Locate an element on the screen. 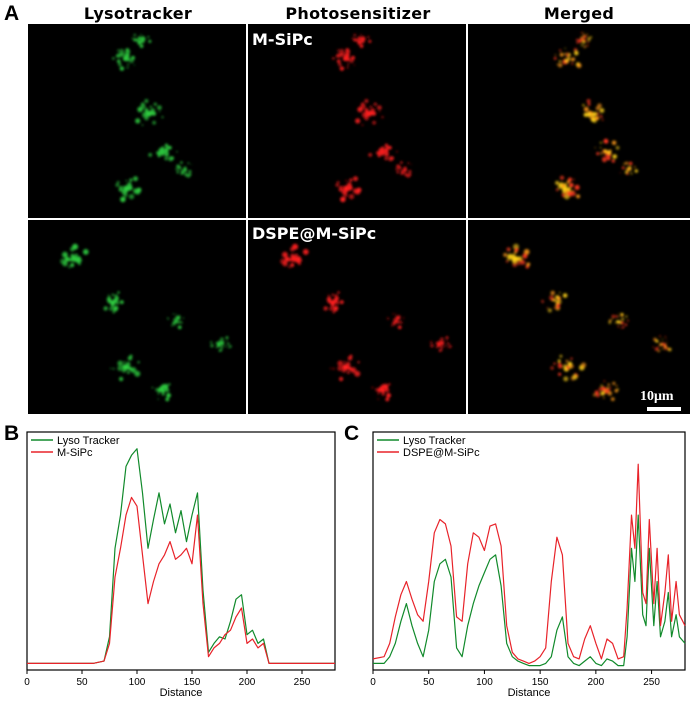  scale-bar is located at coordinates (664, 409).